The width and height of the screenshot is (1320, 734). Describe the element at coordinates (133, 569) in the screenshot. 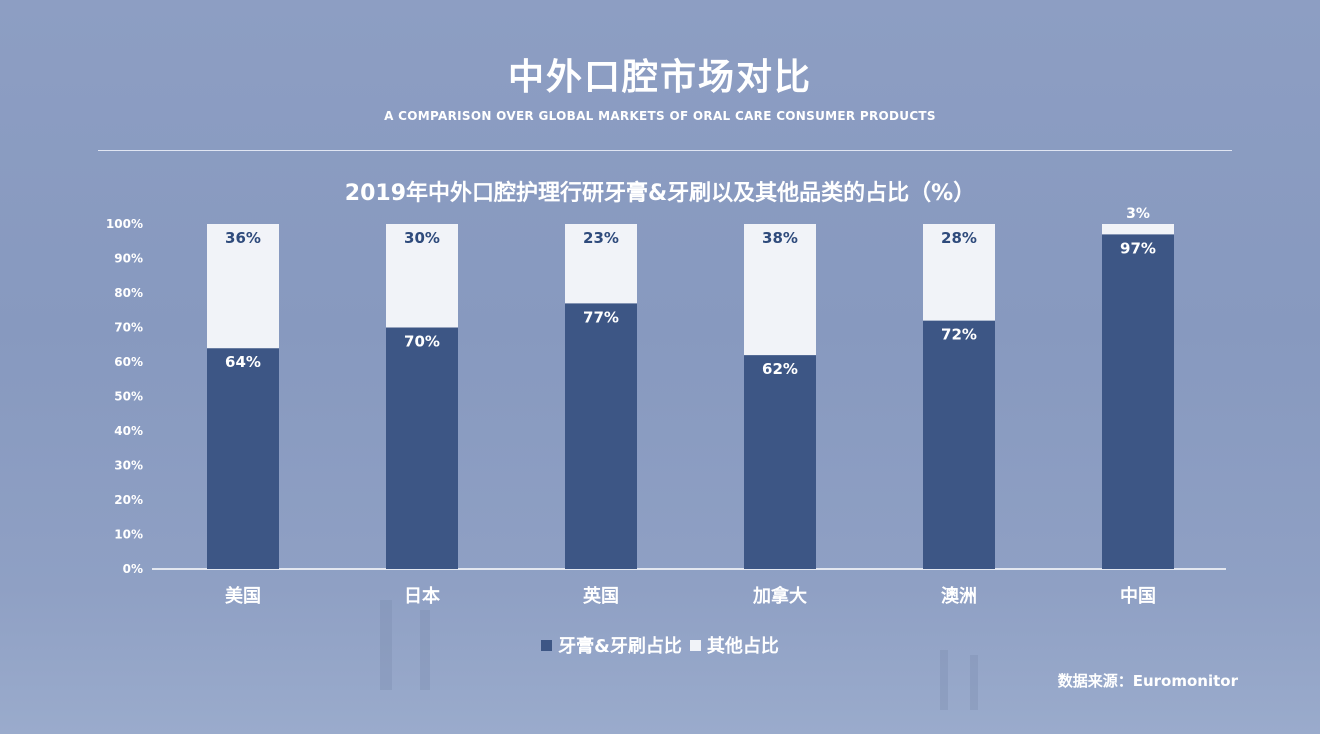

I see `y-tick-label: 0%` at that location.